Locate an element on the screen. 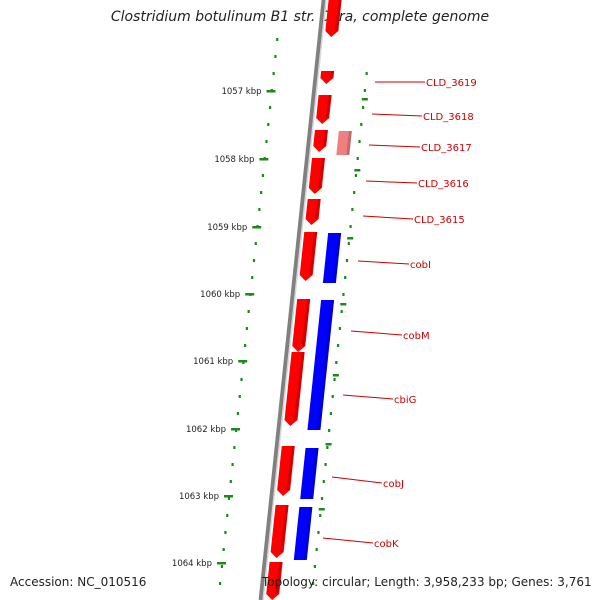  gene-label: cobK is located at coordinates (386, 544).